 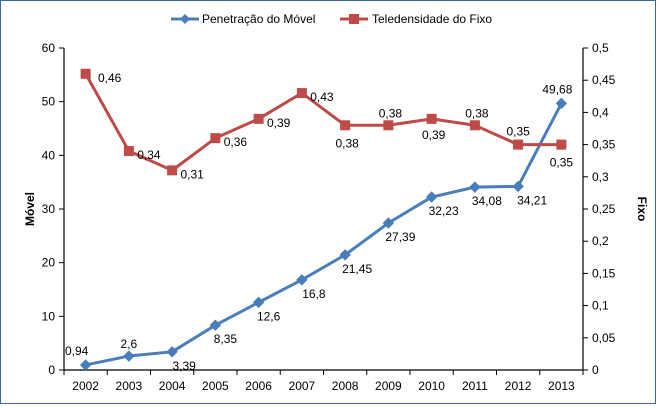 I want to click on x-tick-label: 2011, so click(x=475, y=386).